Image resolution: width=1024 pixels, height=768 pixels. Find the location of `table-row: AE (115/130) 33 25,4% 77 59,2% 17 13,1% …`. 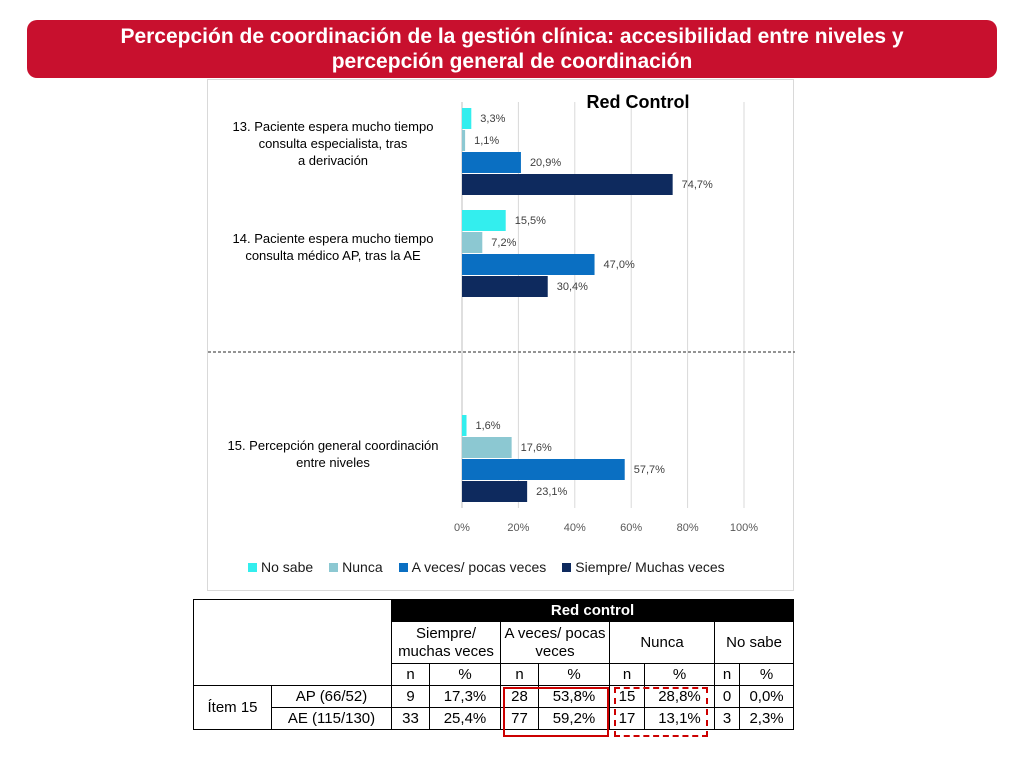

table-row: AE (115/130) 33 25,4% 77 59,2% 17 13,1% … is located at coordinates (494, 718).